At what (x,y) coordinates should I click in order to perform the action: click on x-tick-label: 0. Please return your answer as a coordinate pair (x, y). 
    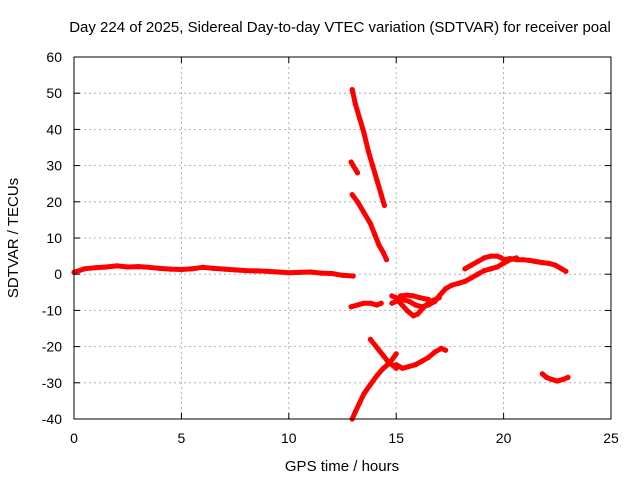
    Looking at the image, I should click on (74, 438).